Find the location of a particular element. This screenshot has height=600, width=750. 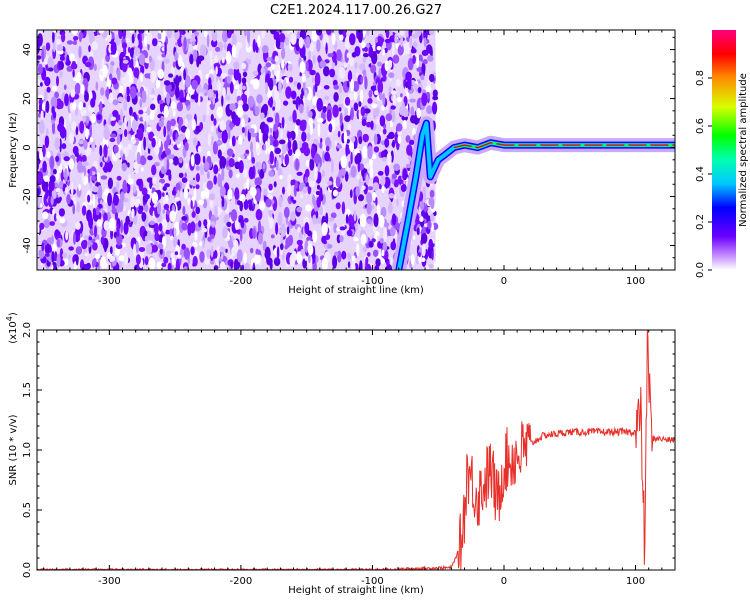

x-tick-label: 0 is located at coordinates (504, 281).